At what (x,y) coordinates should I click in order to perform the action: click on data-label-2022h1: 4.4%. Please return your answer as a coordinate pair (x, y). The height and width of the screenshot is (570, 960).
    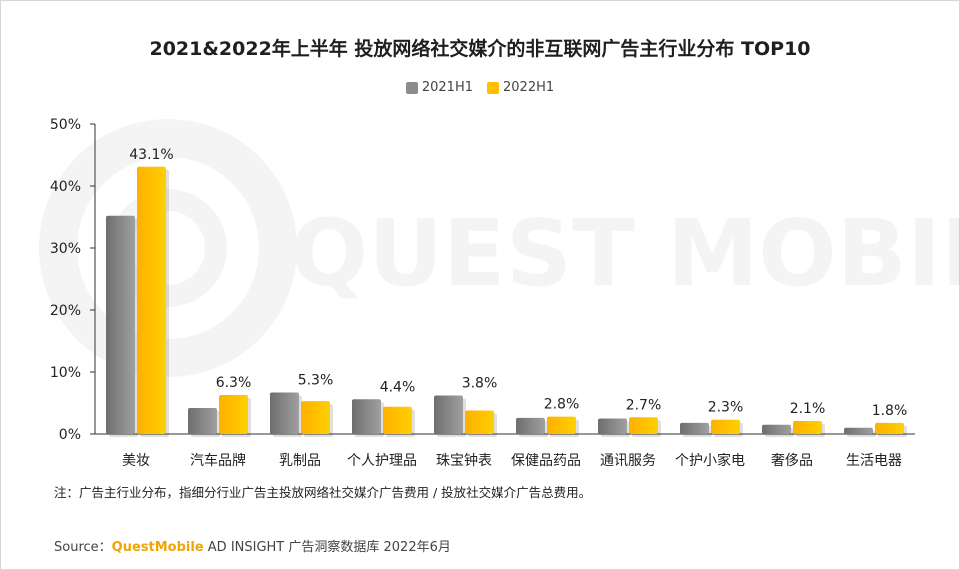
    Looking at the image, I should click on (398, 387).